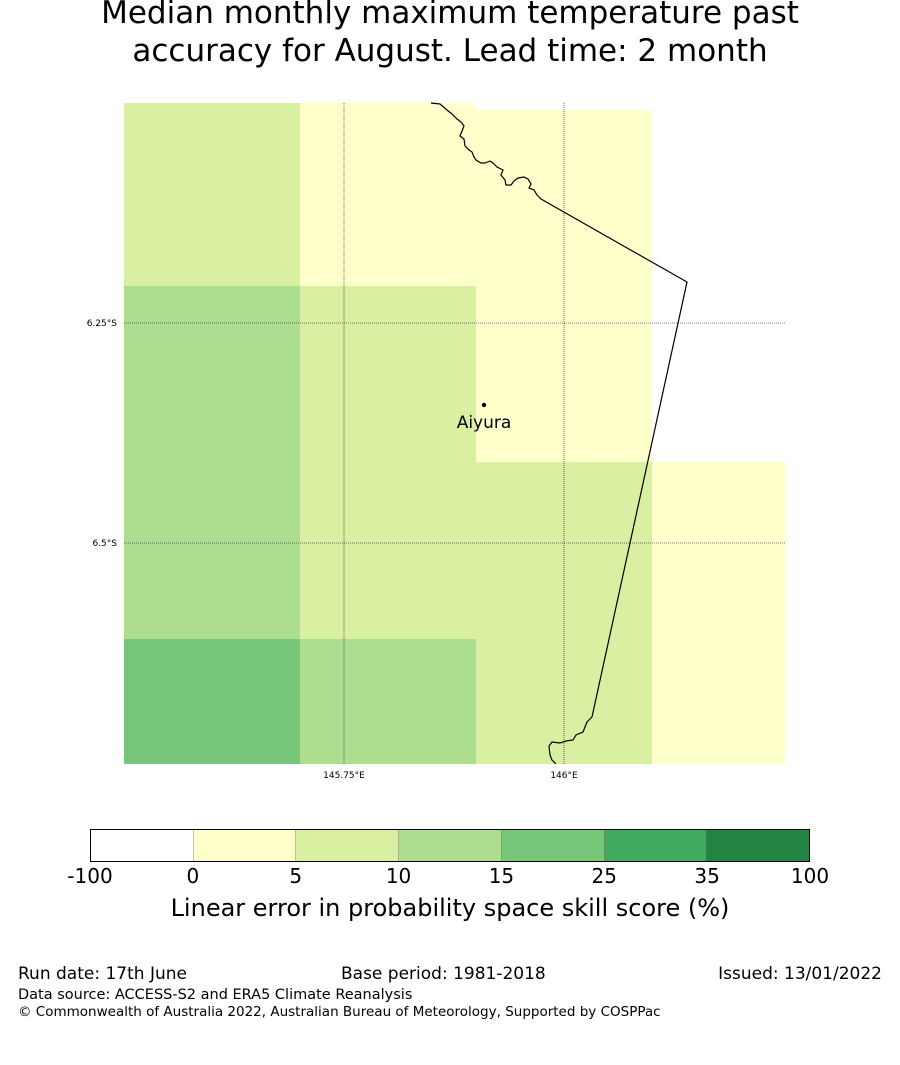  I want to click on colorbar, so click(450, 845).